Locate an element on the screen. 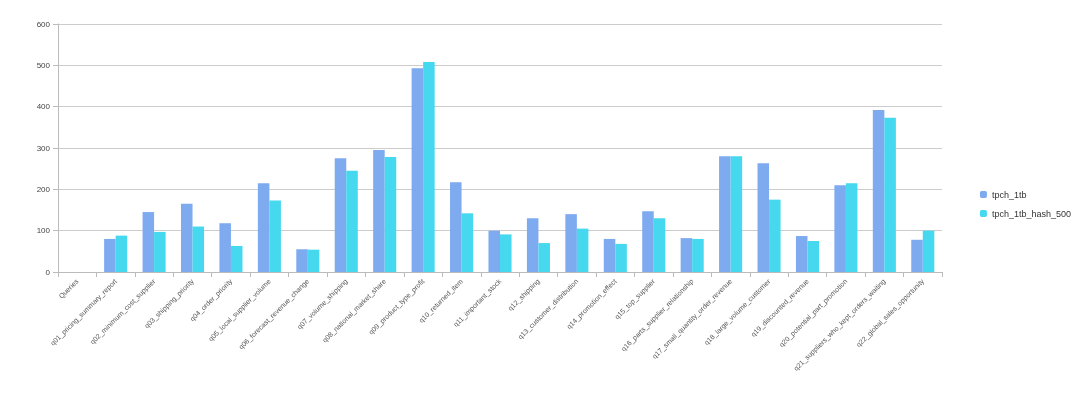 This screenshot has height=408, width=1082. y-tick-label: 100 is located at coordinates (43, 231).